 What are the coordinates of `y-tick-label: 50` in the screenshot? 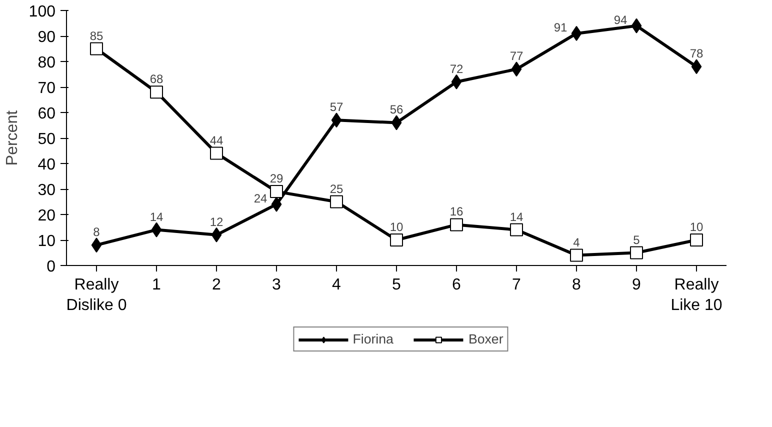 It's located at (47, 139).